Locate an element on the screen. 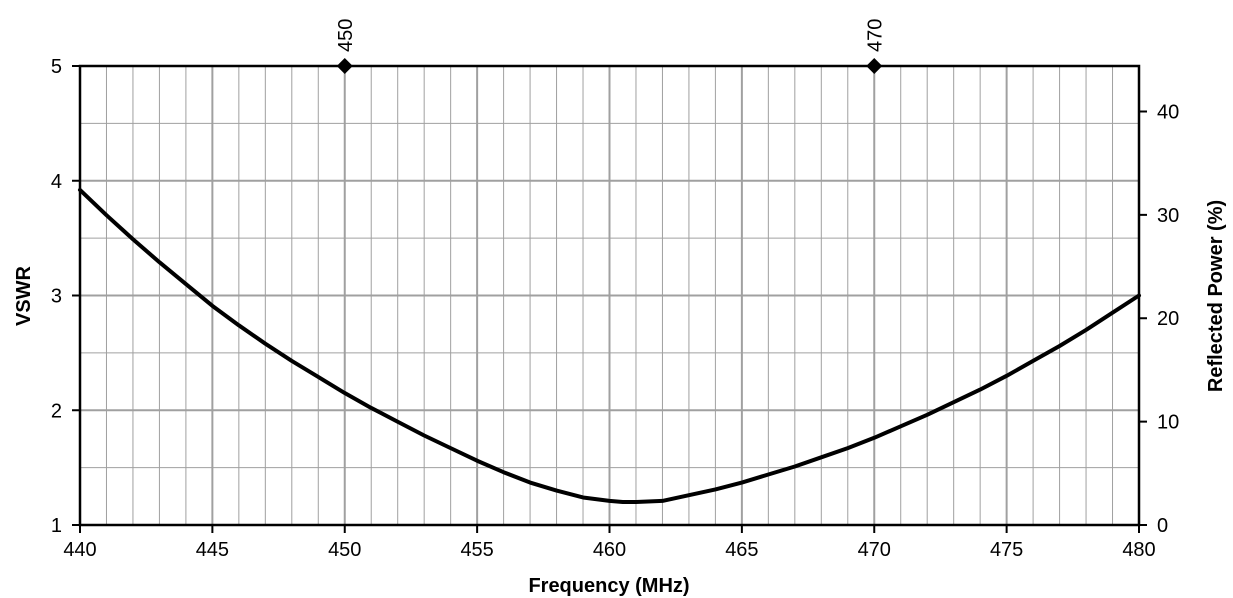 This screenshot has height=598, width=1233. right-tick-label: 30 is located at coordinates (1168, 216).